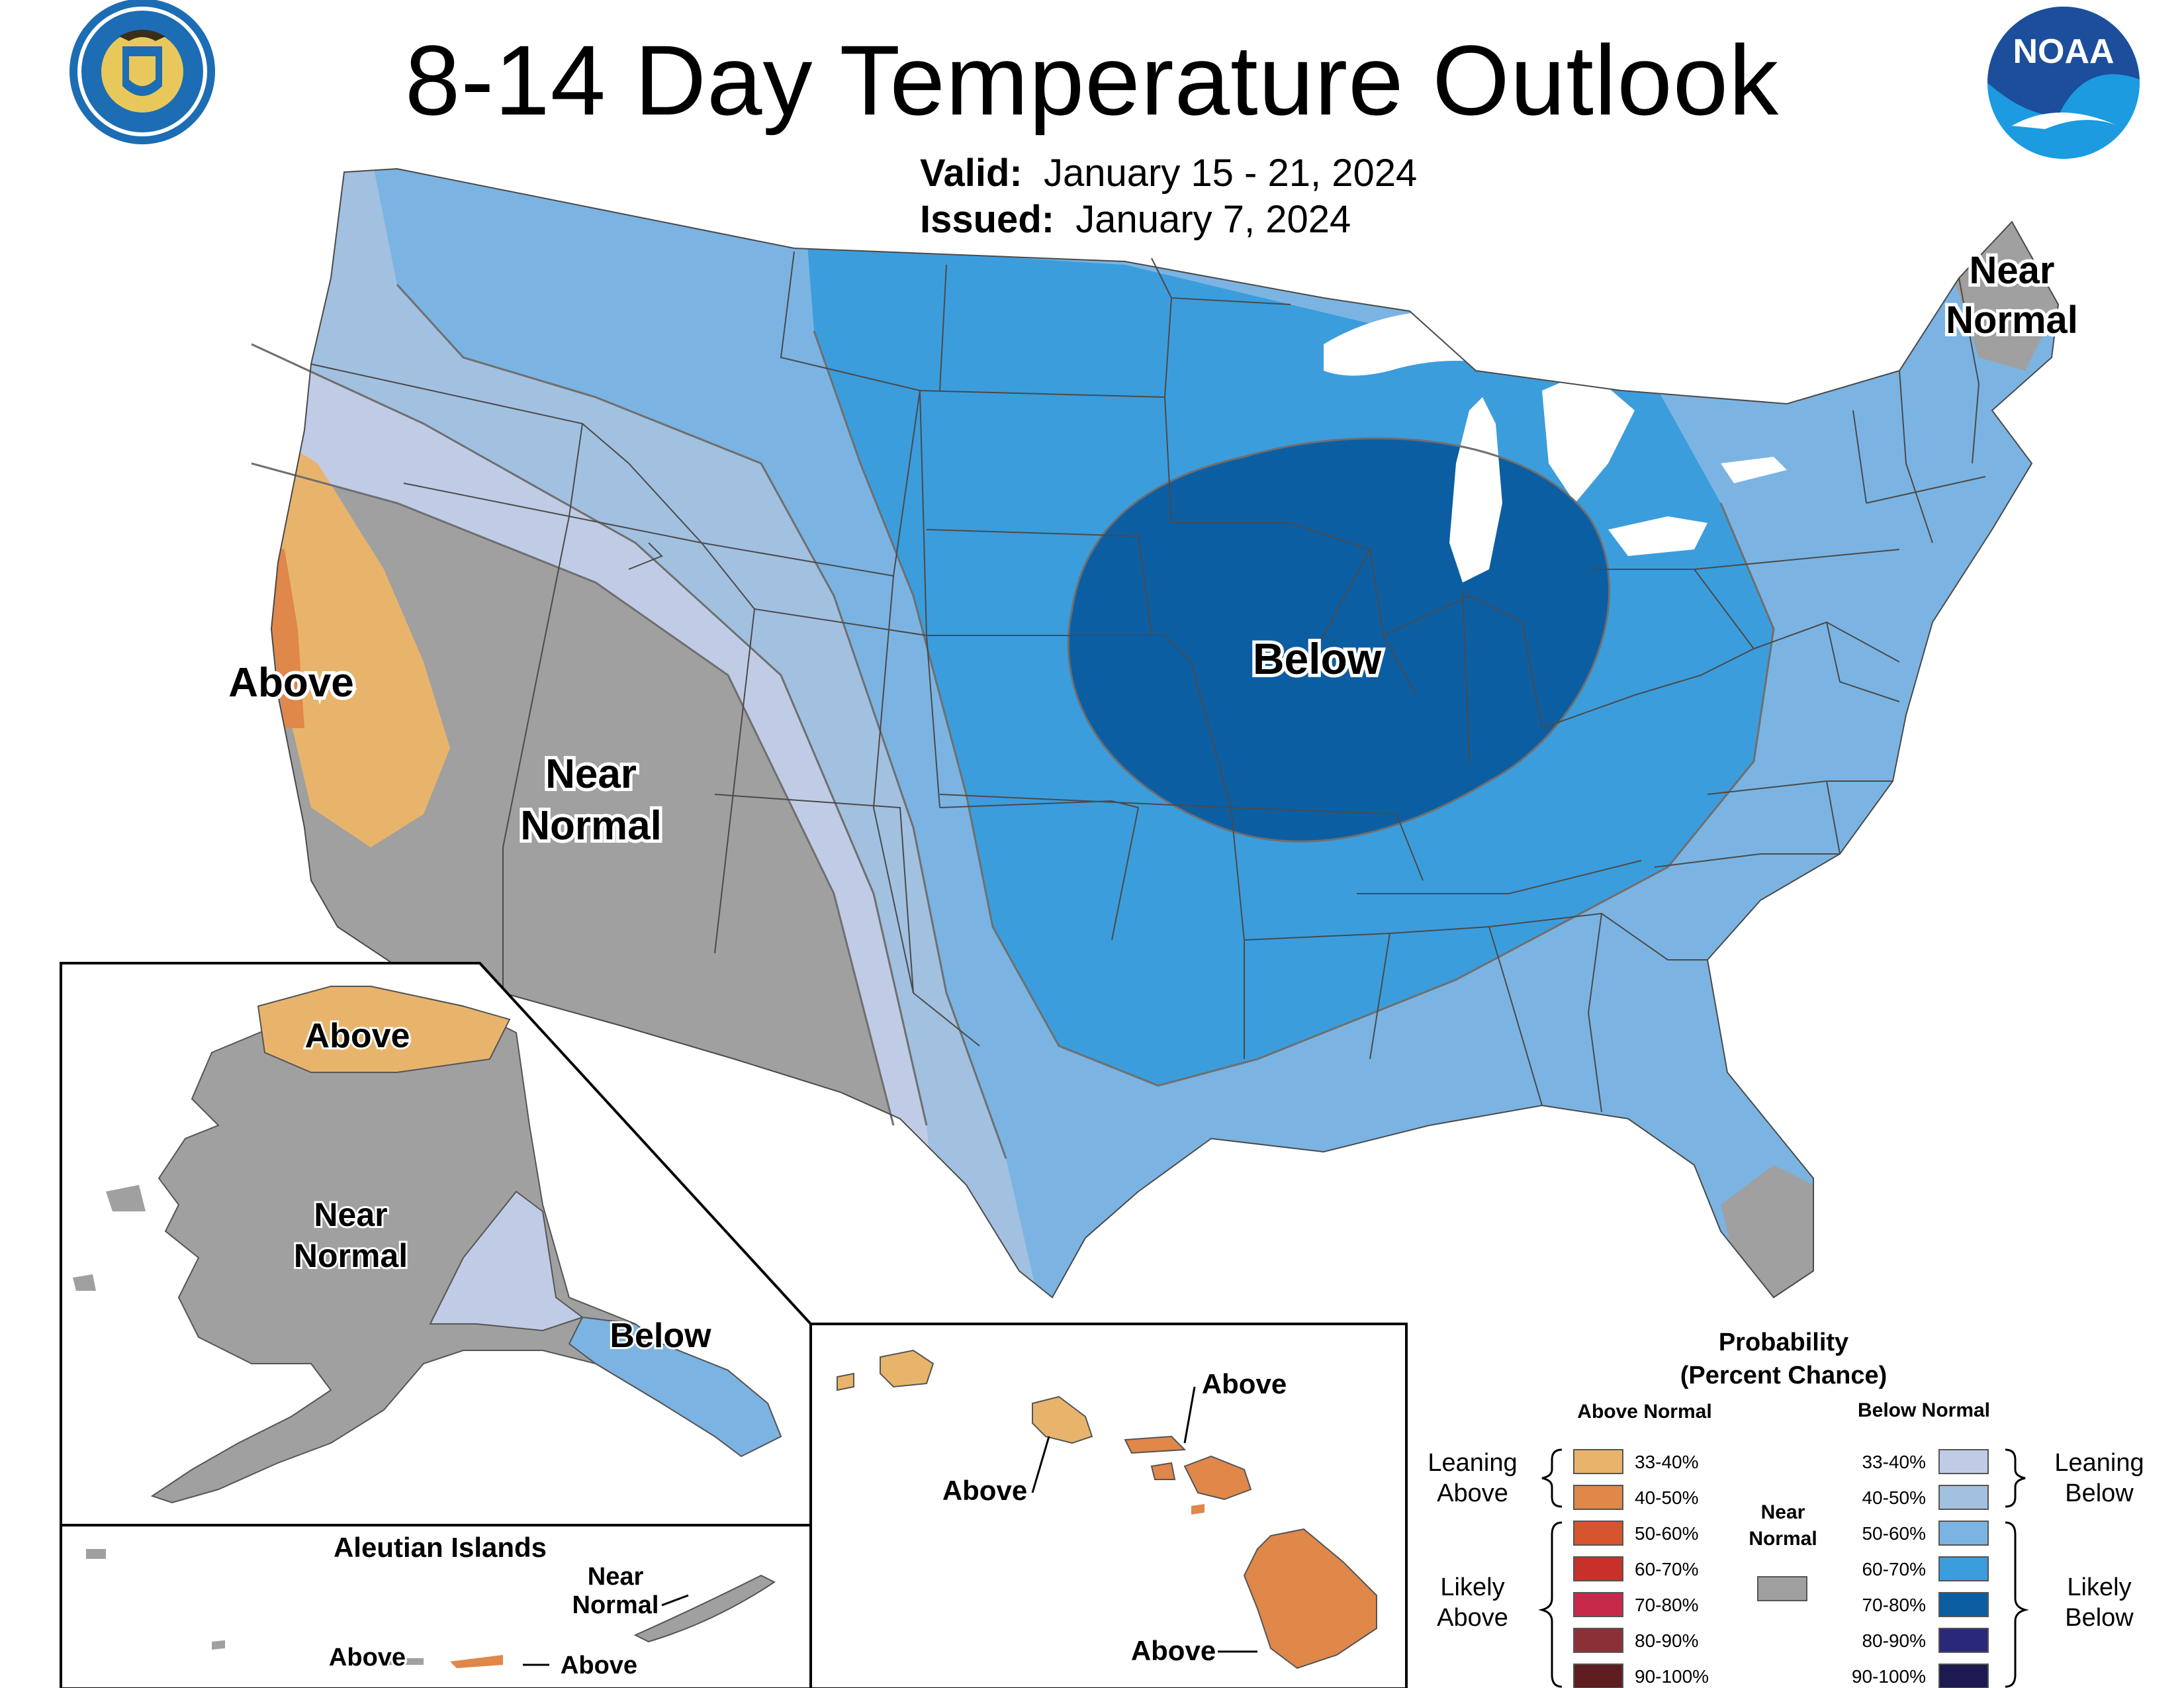  I want to click on legend-below-range-1: 40-50%, so click(1894, 1497).